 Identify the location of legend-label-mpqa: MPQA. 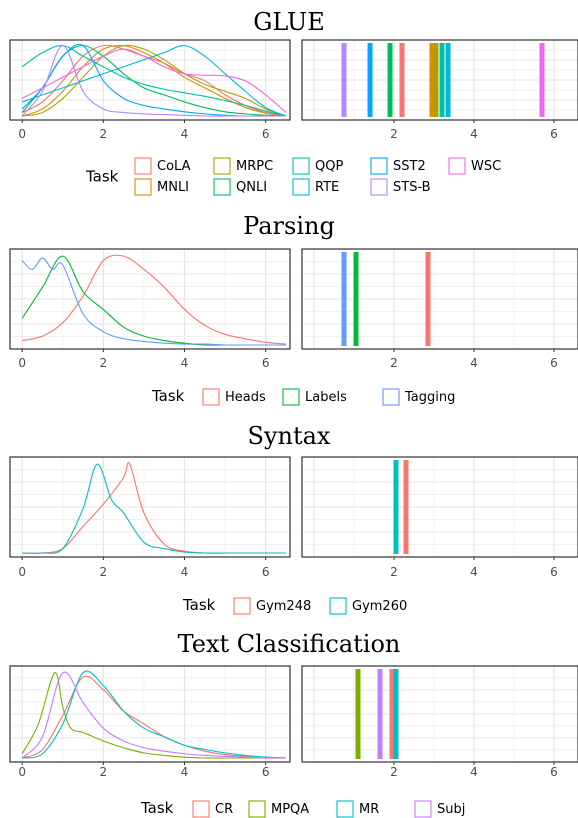
(290, 809).